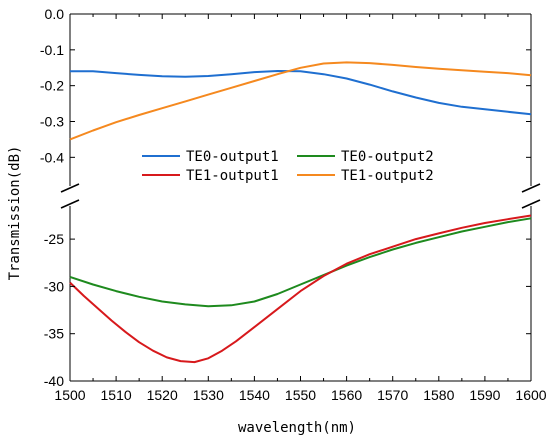 This screenshot has height=440, width=550. I want to click on y-tick-label-top: -0.2, so click(52, 86).